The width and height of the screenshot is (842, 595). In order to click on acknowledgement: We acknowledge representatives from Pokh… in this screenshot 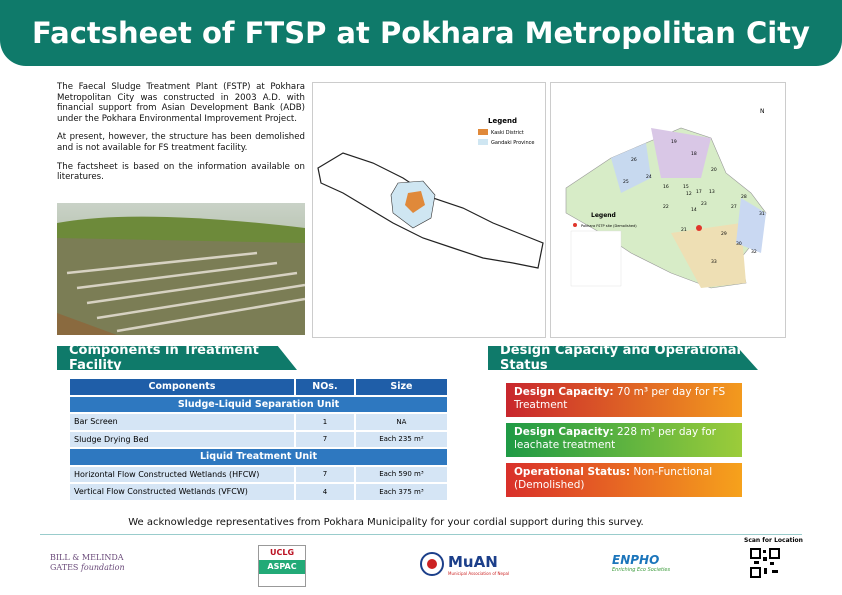, I will do `click(386, 522)`.